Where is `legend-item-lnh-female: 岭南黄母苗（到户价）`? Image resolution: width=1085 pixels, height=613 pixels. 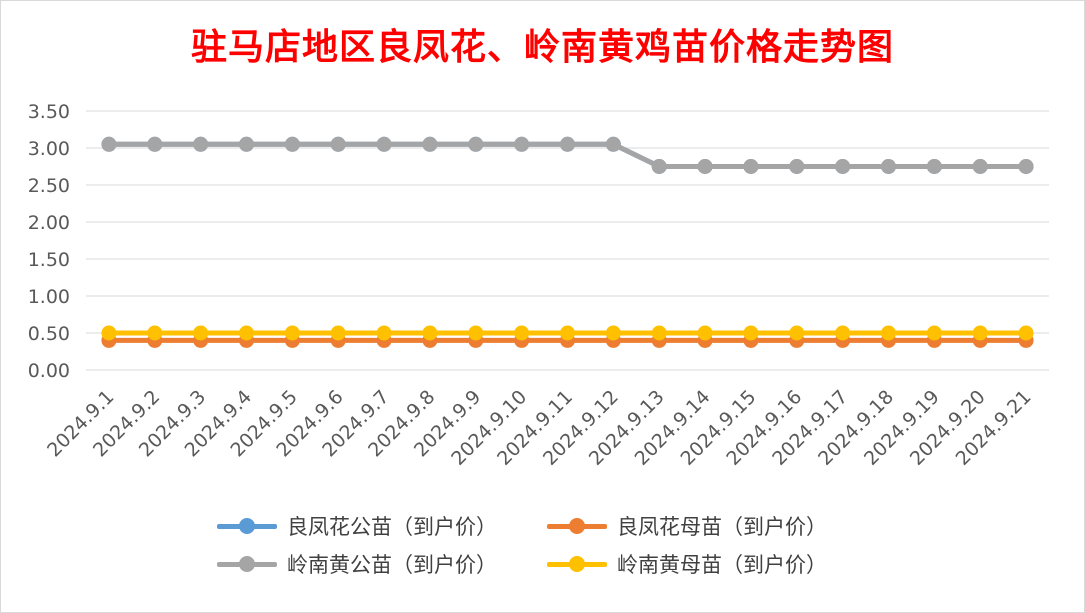
legend-item-lnh-female: 岭南黄母苗（到户价） is located at coordinates (710, 564).